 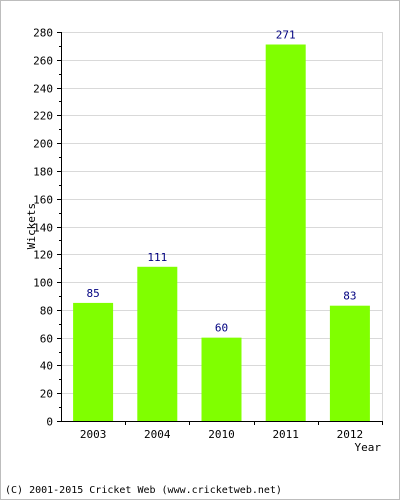 I want to click on y-tick-label: 140, so click(x=43, y=228).